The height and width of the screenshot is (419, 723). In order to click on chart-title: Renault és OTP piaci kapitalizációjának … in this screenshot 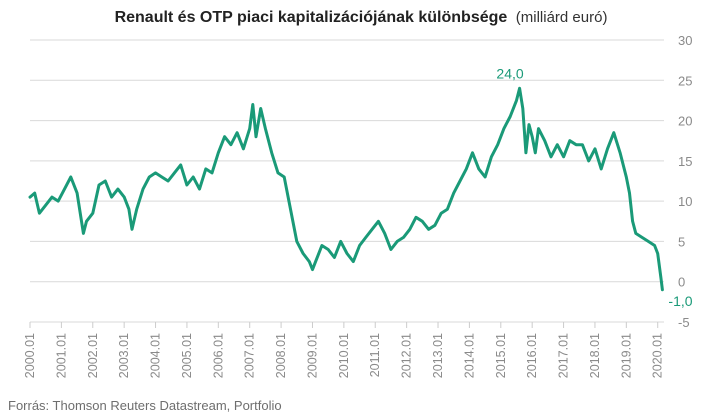, I will do `click(361, 17)`.